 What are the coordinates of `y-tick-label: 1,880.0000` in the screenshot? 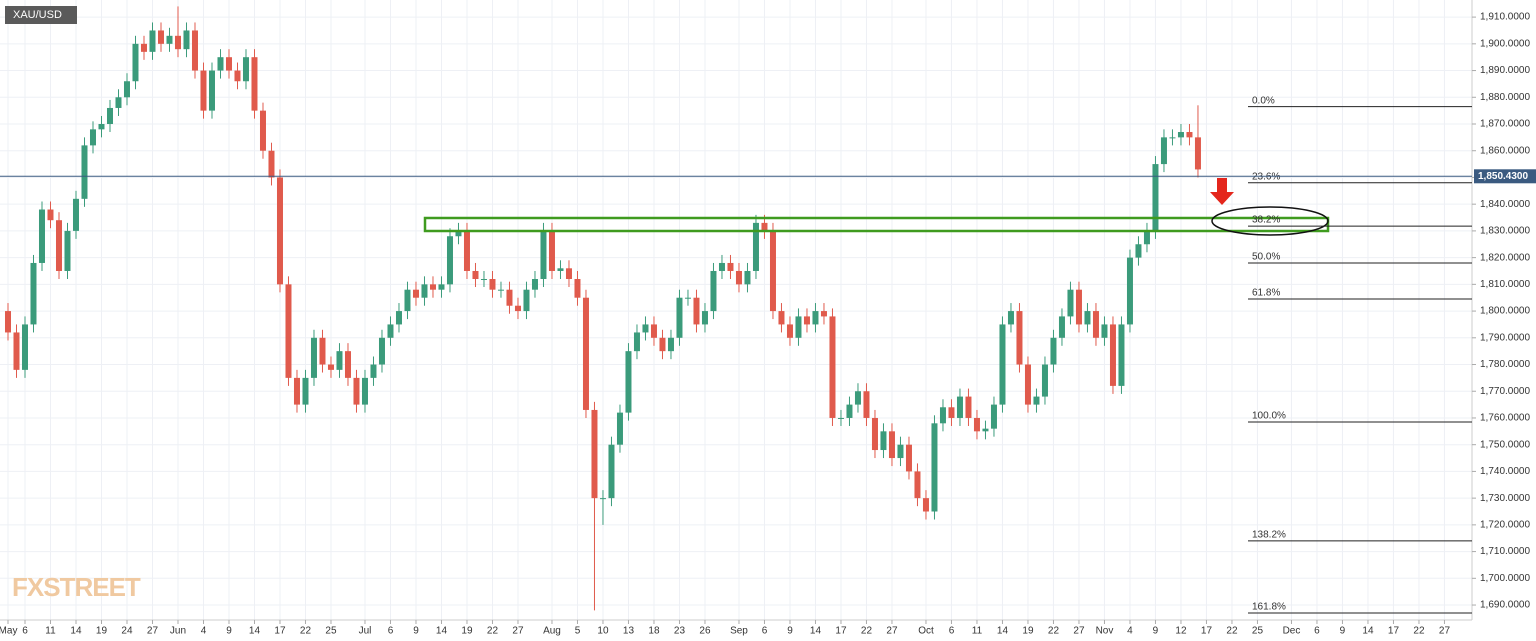 It's located at (1505, 97).